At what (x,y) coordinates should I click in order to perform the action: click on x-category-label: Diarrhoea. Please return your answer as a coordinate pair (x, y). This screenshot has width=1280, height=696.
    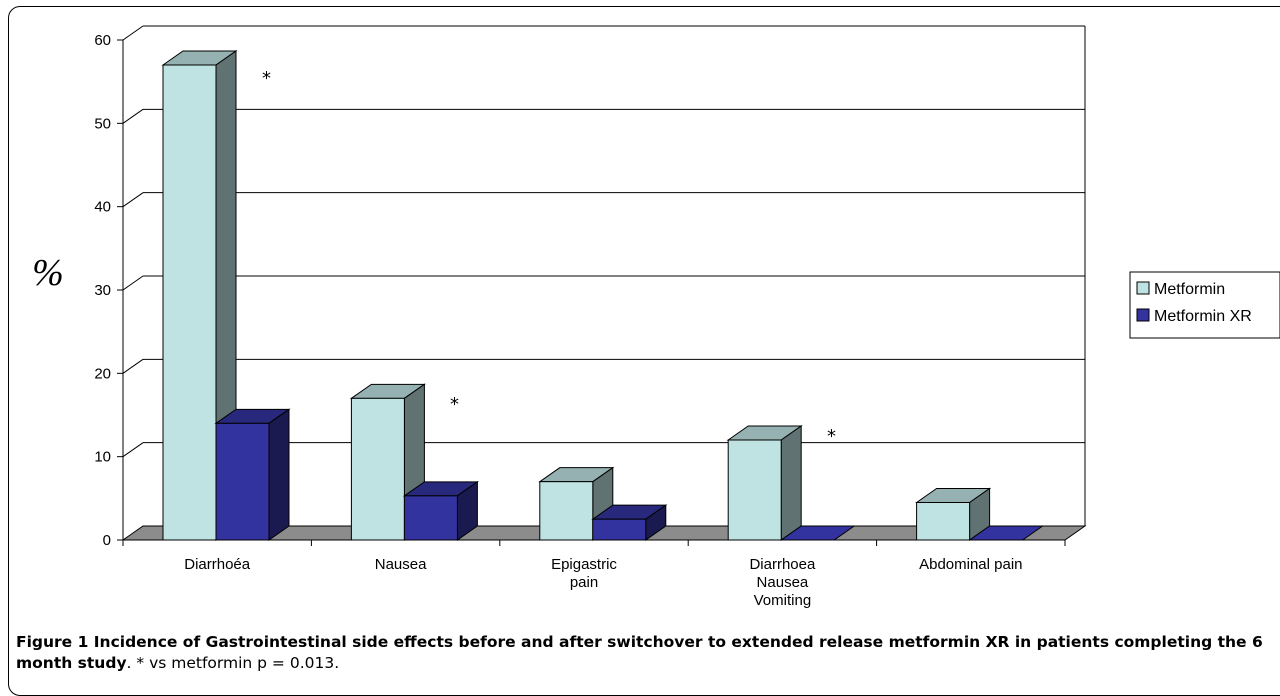
    Looking at the image, I should click on (782, 564).